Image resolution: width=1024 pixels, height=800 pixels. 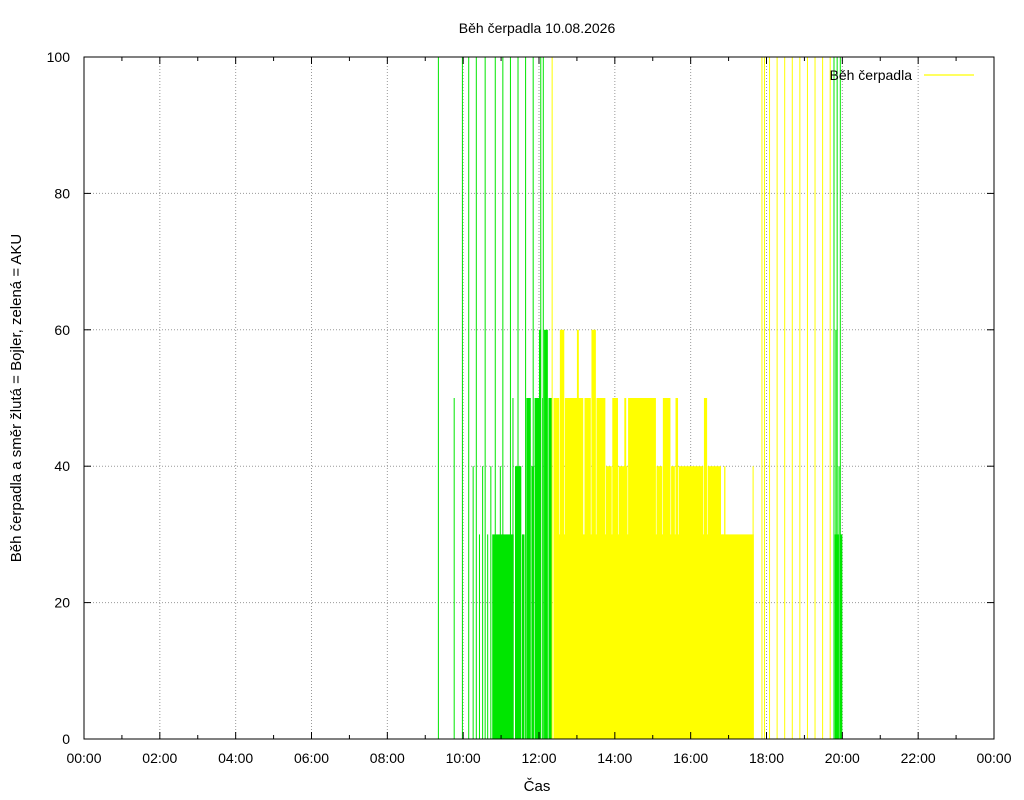 I want to click on chart-title: Běh čerpadla 10.08.2026, so click(x=537, y=28).